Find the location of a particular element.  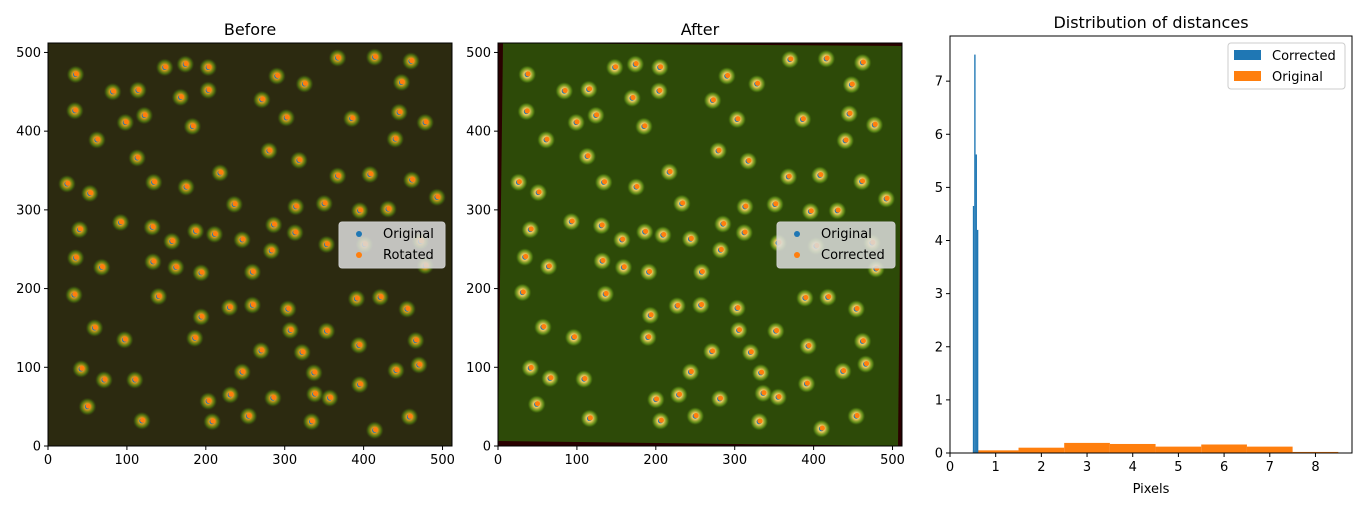

legend-original-swatch is located at coordinates (1247, 76).